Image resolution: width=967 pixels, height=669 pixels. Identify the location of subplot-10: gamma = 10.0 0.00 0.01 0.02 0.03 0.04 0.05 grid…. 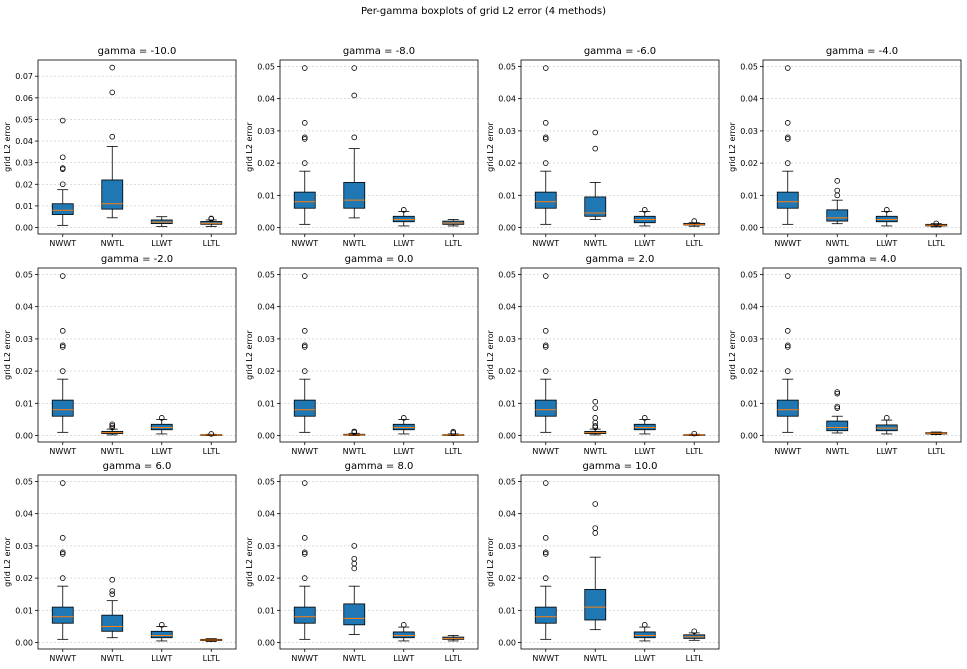
(603, 562).